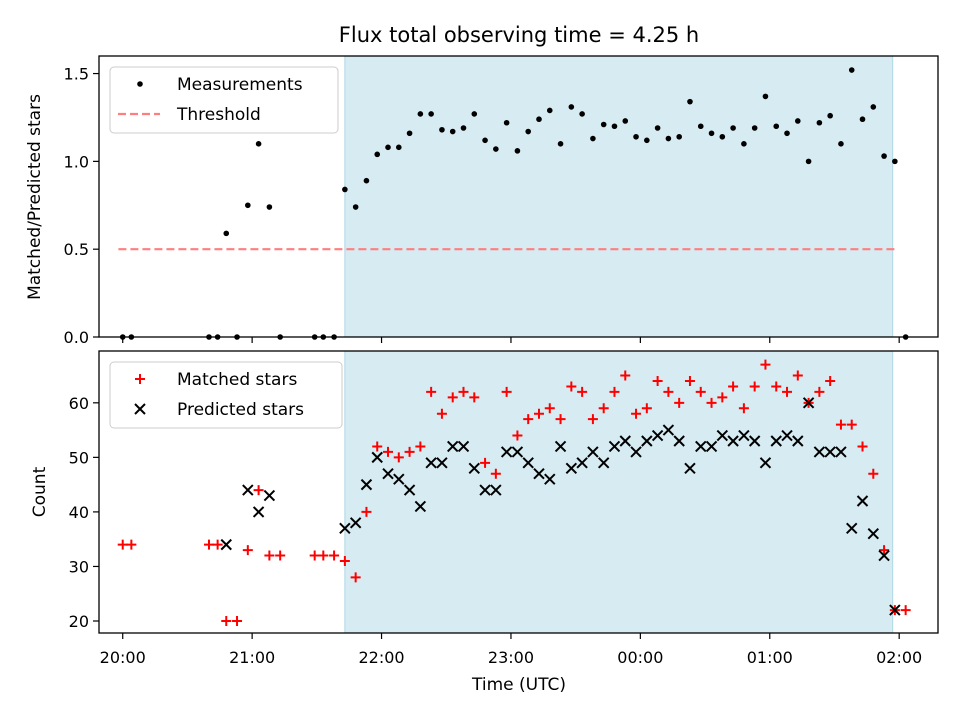  Describe the element at coordinates (76, 74) in the screenshot. I see `y-tick-label: 1.5` at that location.